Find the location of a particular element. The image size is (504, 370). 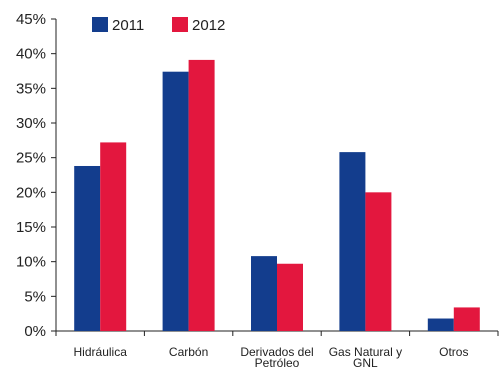

legend-label-2012: 2012 is located at coordinates (208, 25).